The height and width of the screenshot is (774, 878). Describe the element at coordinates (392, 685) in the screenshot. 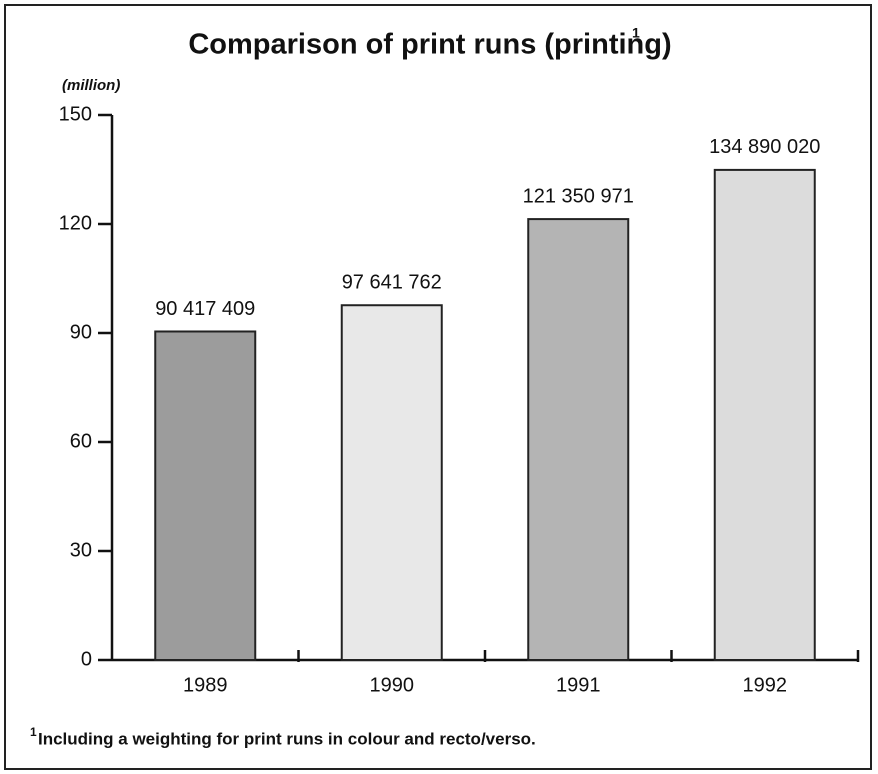

I see `x-tick-label: 1990` at that location.